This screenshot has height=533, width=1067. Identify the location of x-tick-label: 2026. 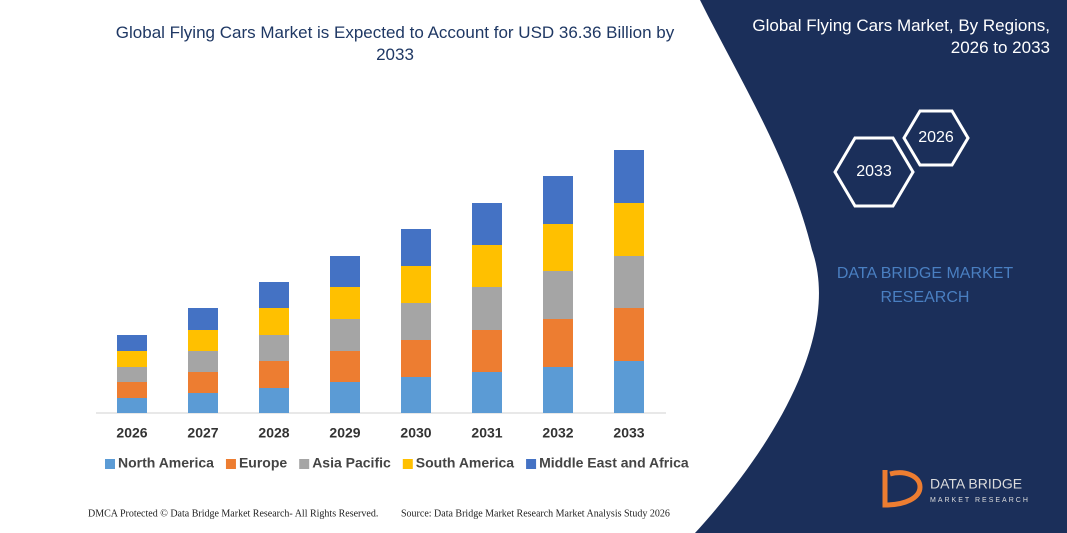
(131, 433).